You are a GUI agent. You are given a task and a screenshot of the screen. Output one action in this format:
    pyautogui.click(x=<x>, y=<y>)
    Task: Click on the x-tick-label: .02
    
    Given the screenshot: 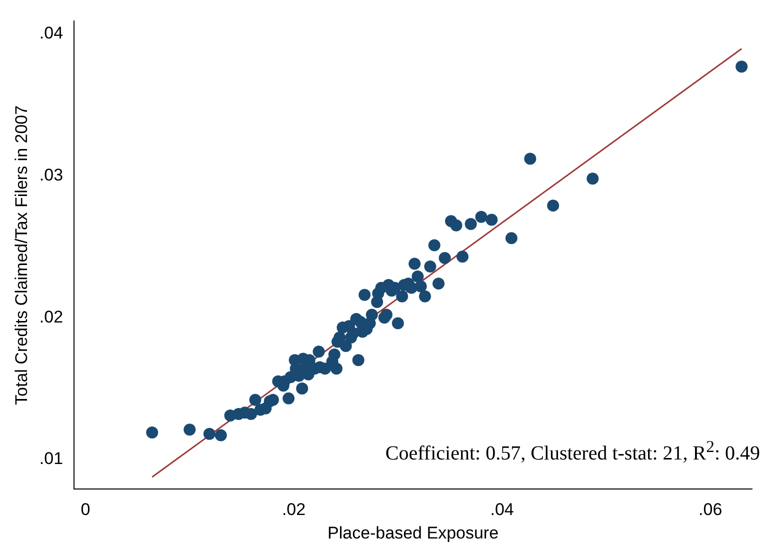 What is the action you would take?
    pyautogui.click(x=294, y=510)
    